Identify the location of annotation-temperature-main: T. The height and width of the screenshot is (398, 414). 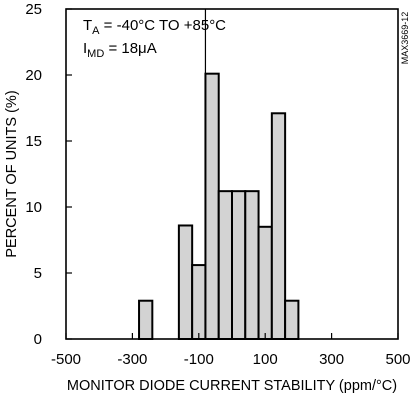
(87, 25).